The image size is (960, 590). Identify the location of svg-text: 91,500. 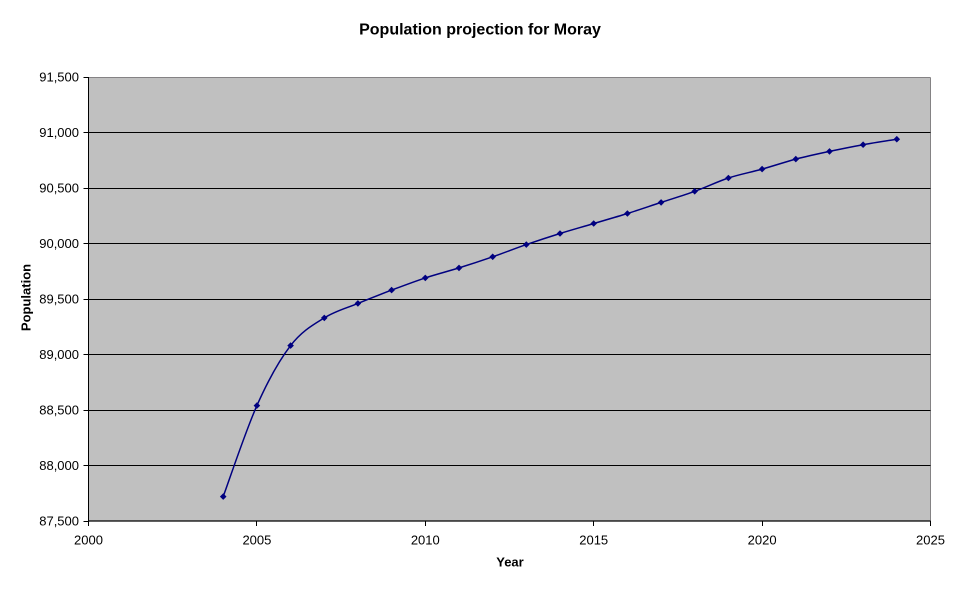
(59, 77).